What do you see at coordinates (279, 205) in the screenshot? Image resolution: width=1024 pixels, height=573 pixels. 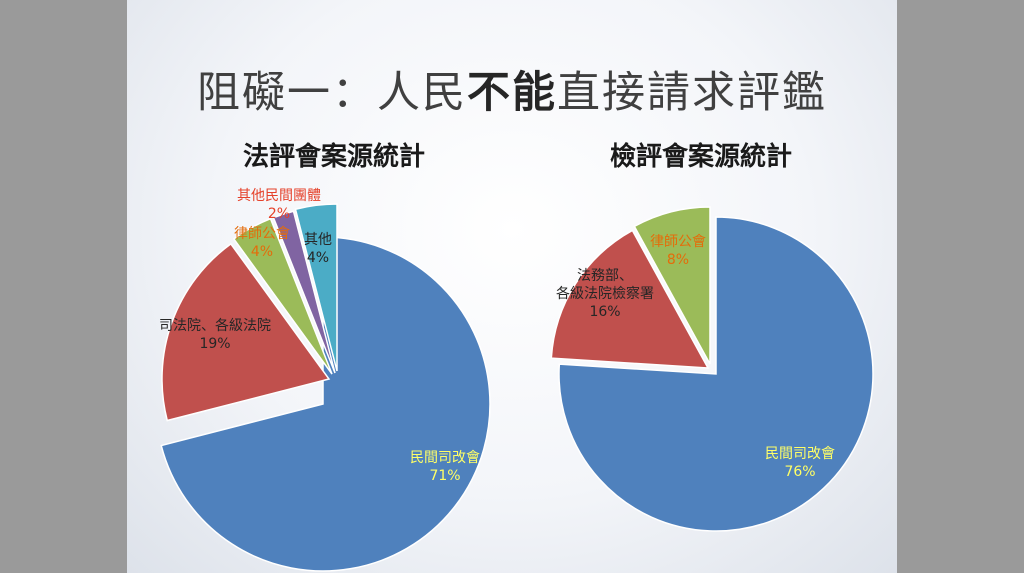 I see `slice-label-3: 其他民間團體 2%` at bounding box center [279, 205].